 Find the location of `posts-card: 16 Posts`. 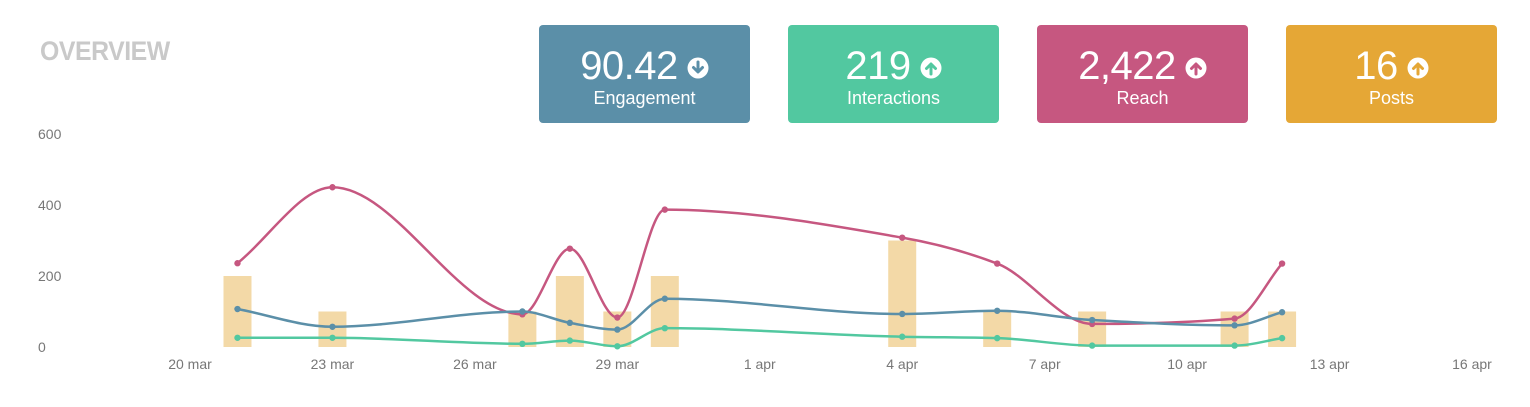

posts-card: 16 Posts is located at coordinates (1391, 74).